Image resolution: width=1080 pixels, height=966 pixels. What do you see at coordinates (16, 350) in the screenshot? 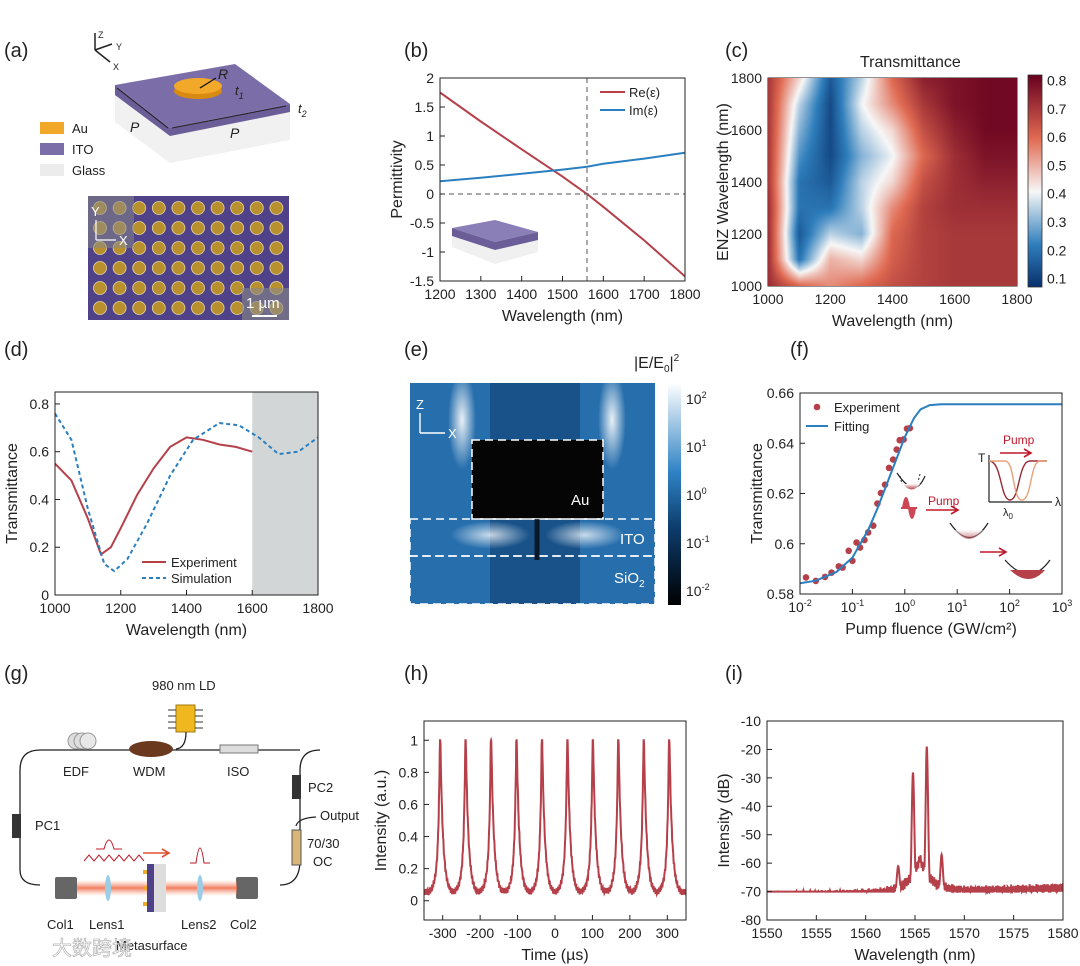
I see `panel-label-d: (d)` at bounding box center [16, 350].